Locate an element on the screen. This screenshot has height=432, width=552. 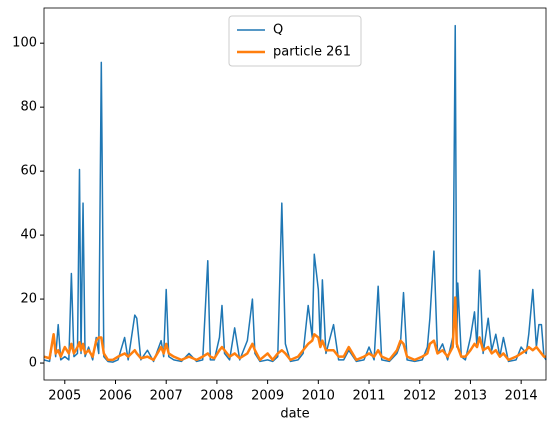
x-tick-label: 2006 is located at coordinates (115, 396).